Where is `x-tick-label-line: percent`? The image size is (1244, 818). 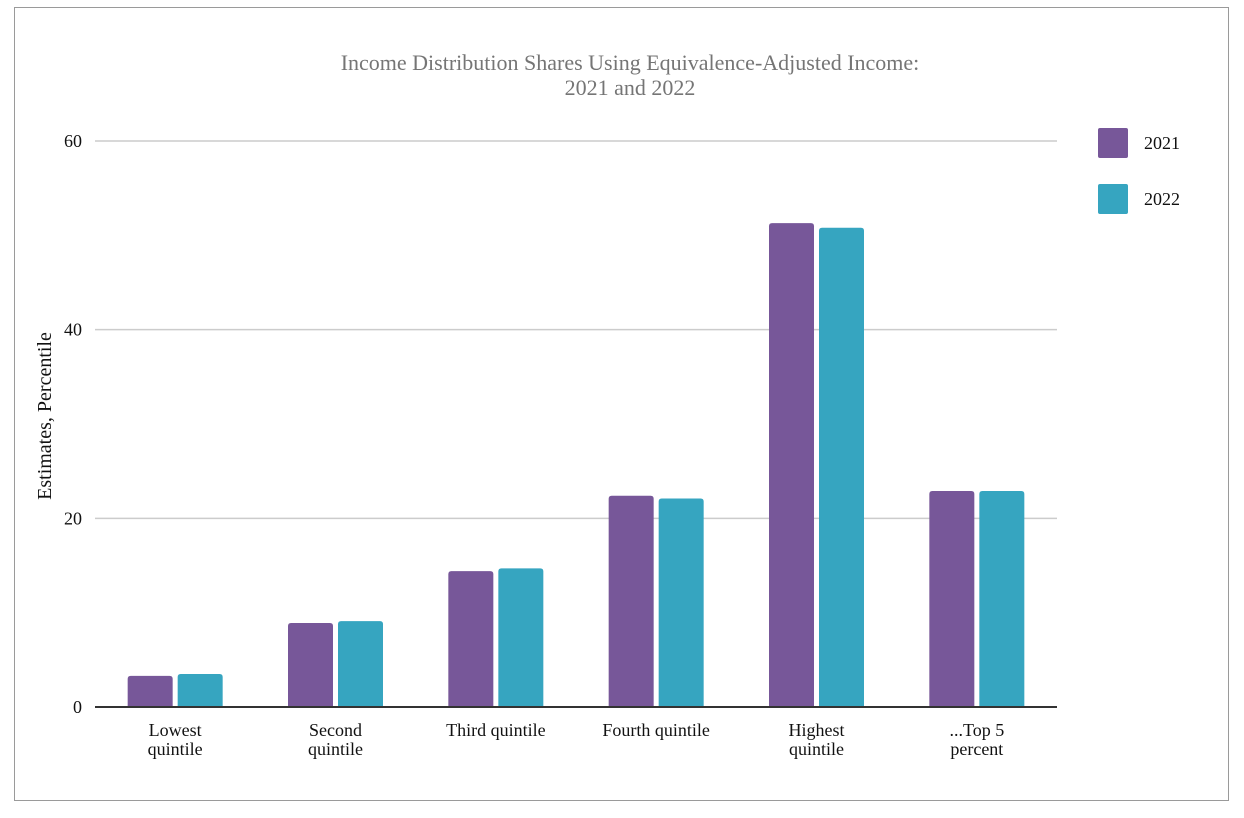 x-tick-label-line: percent is located at coordinates (976, 749).